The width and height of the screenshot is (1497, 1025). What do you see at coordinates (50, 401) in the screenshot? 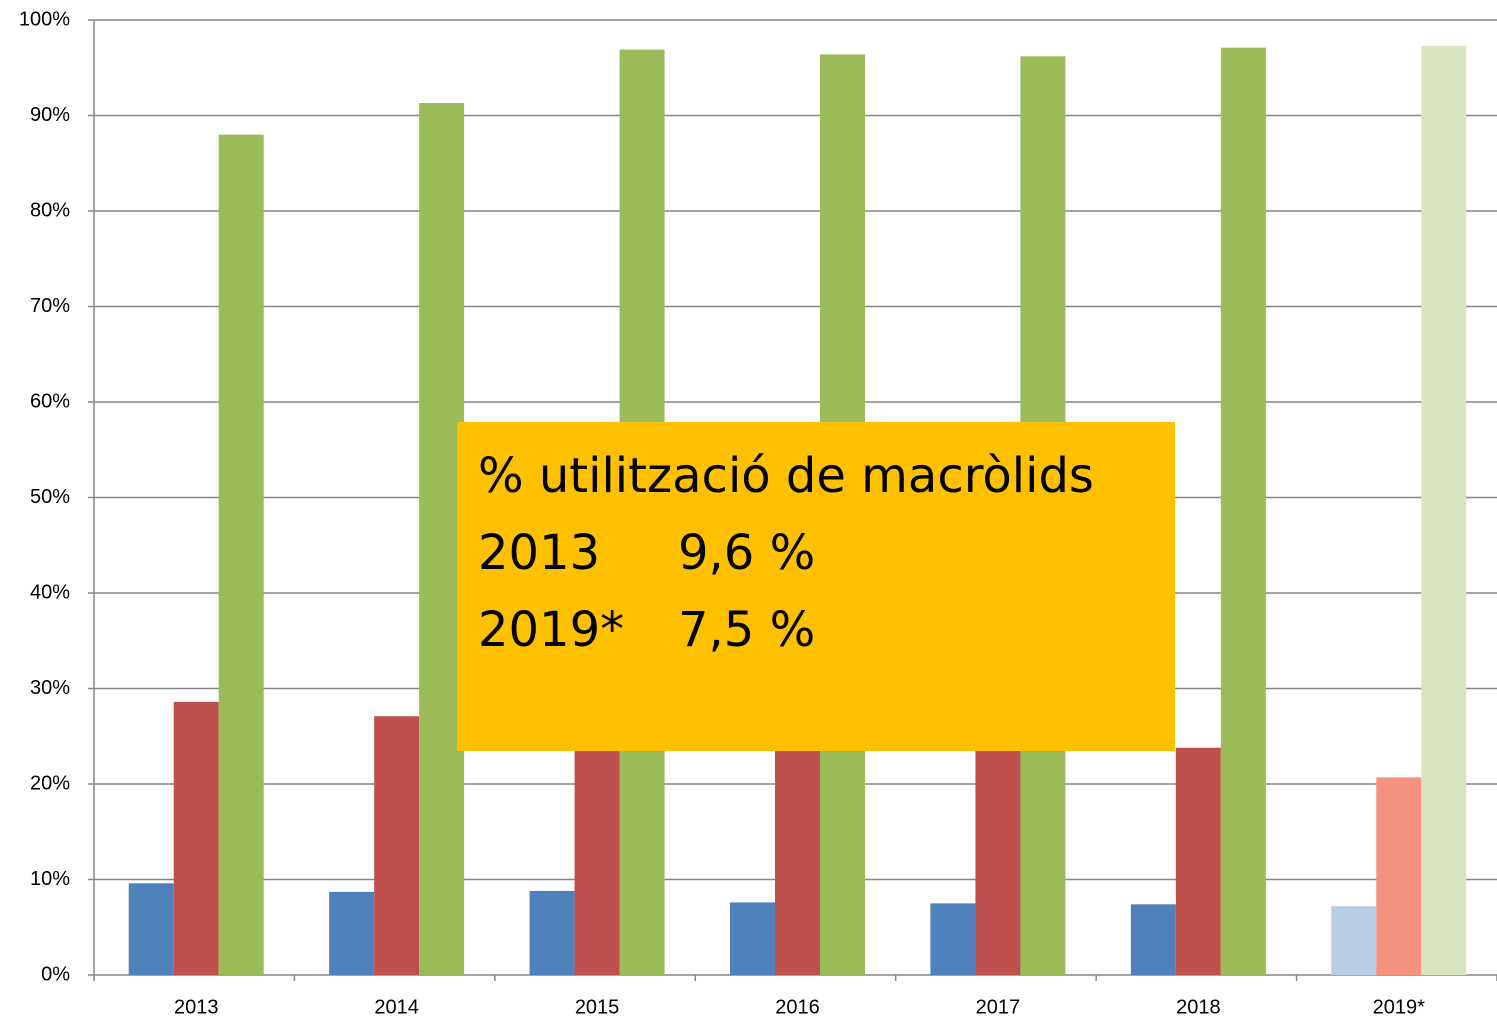
I see `y-tick-label: 60%` at bounding box center [50, 401].